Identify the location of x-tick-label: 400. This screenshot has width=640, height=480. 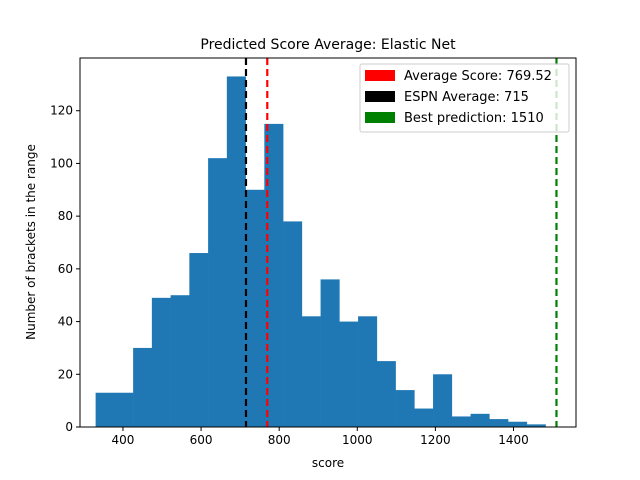
(123, 440).